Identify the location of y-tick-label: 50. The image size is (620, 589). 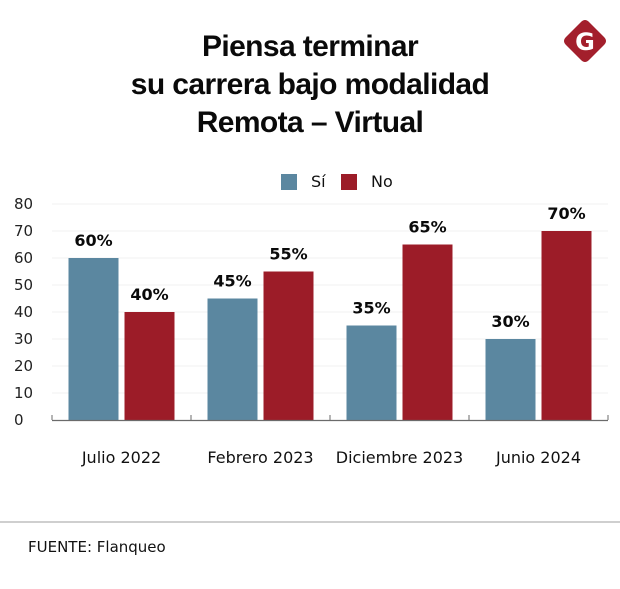
(23, 285).